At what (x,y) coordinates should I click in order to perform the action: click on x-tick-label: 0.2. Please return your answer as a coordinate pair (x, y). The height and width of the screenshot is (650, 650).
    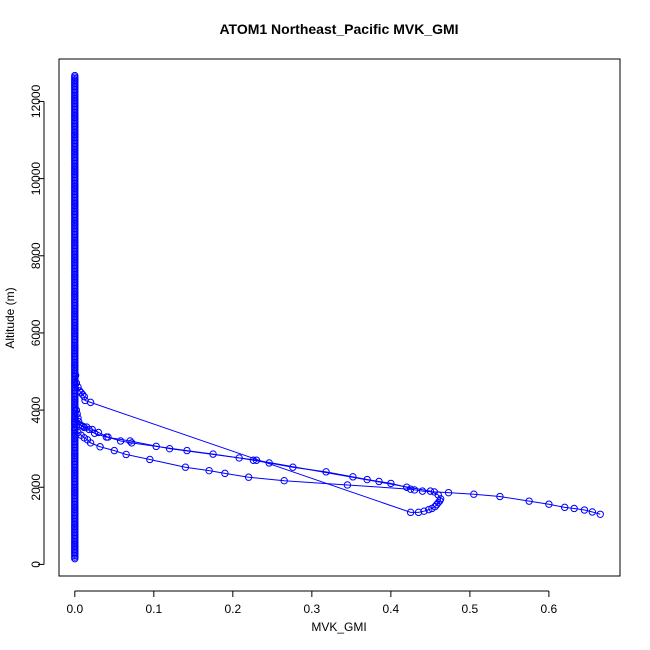
    Looking at the image, I should click on (232, 609).